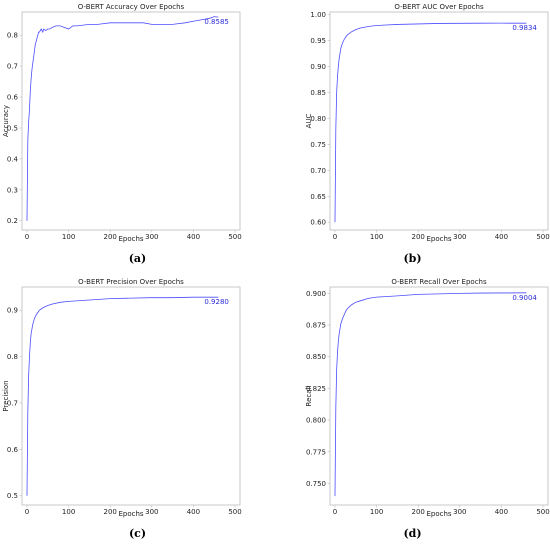 This screenshot has width=550, height=550. What do you see at coordinates (318, 93) in the screenshot?
I see `y-tick-label: 0.85` at bounding box center [318, 93].